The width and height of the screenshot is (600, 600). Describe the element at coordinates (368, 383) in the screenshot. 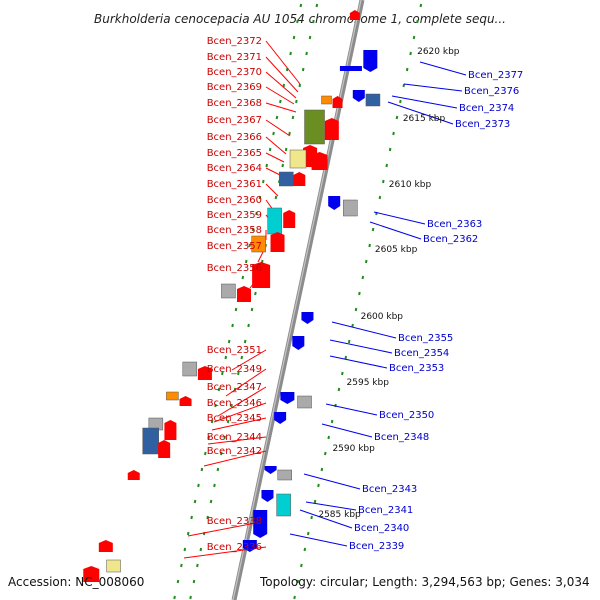

I see `kbp-marker-label: 2595 kbp` at that location.